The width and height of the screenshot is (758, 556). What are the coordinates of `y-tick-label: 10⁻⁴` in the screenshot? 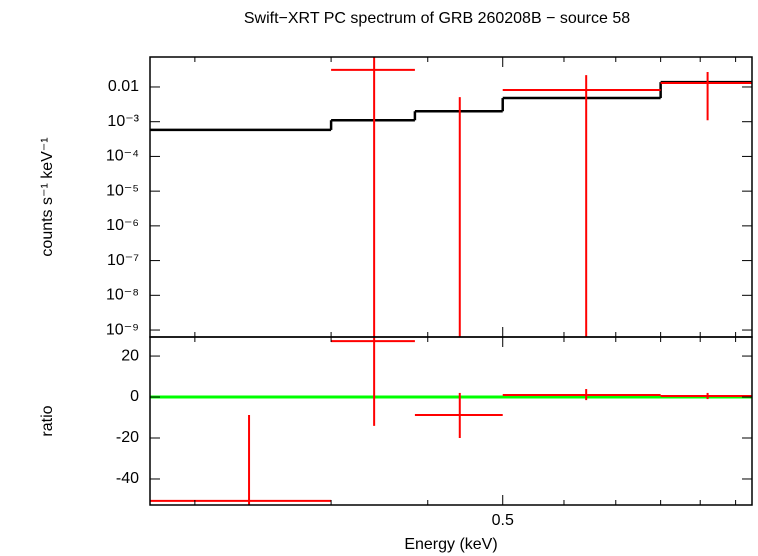 It's located at (122, 156).